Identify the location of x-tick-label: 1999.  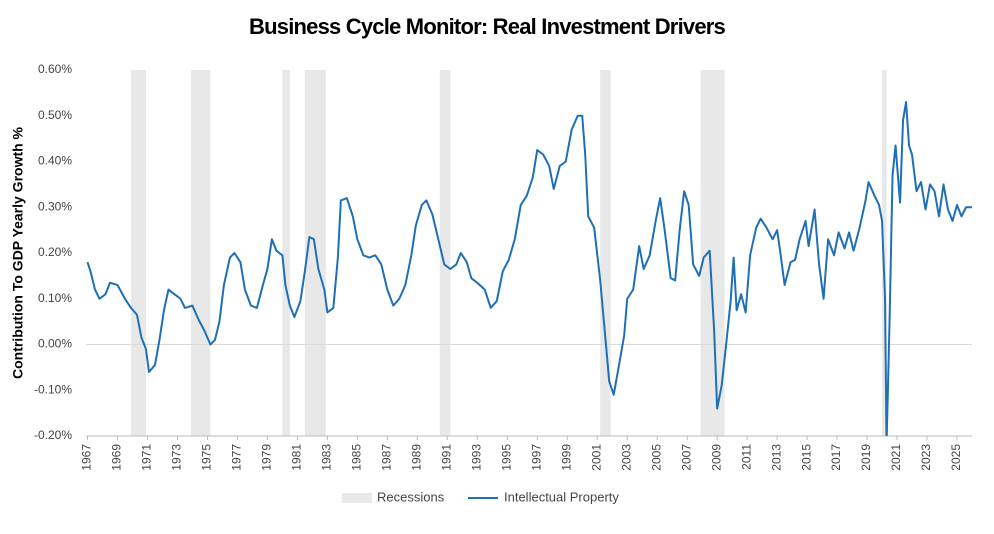
(566, 457).